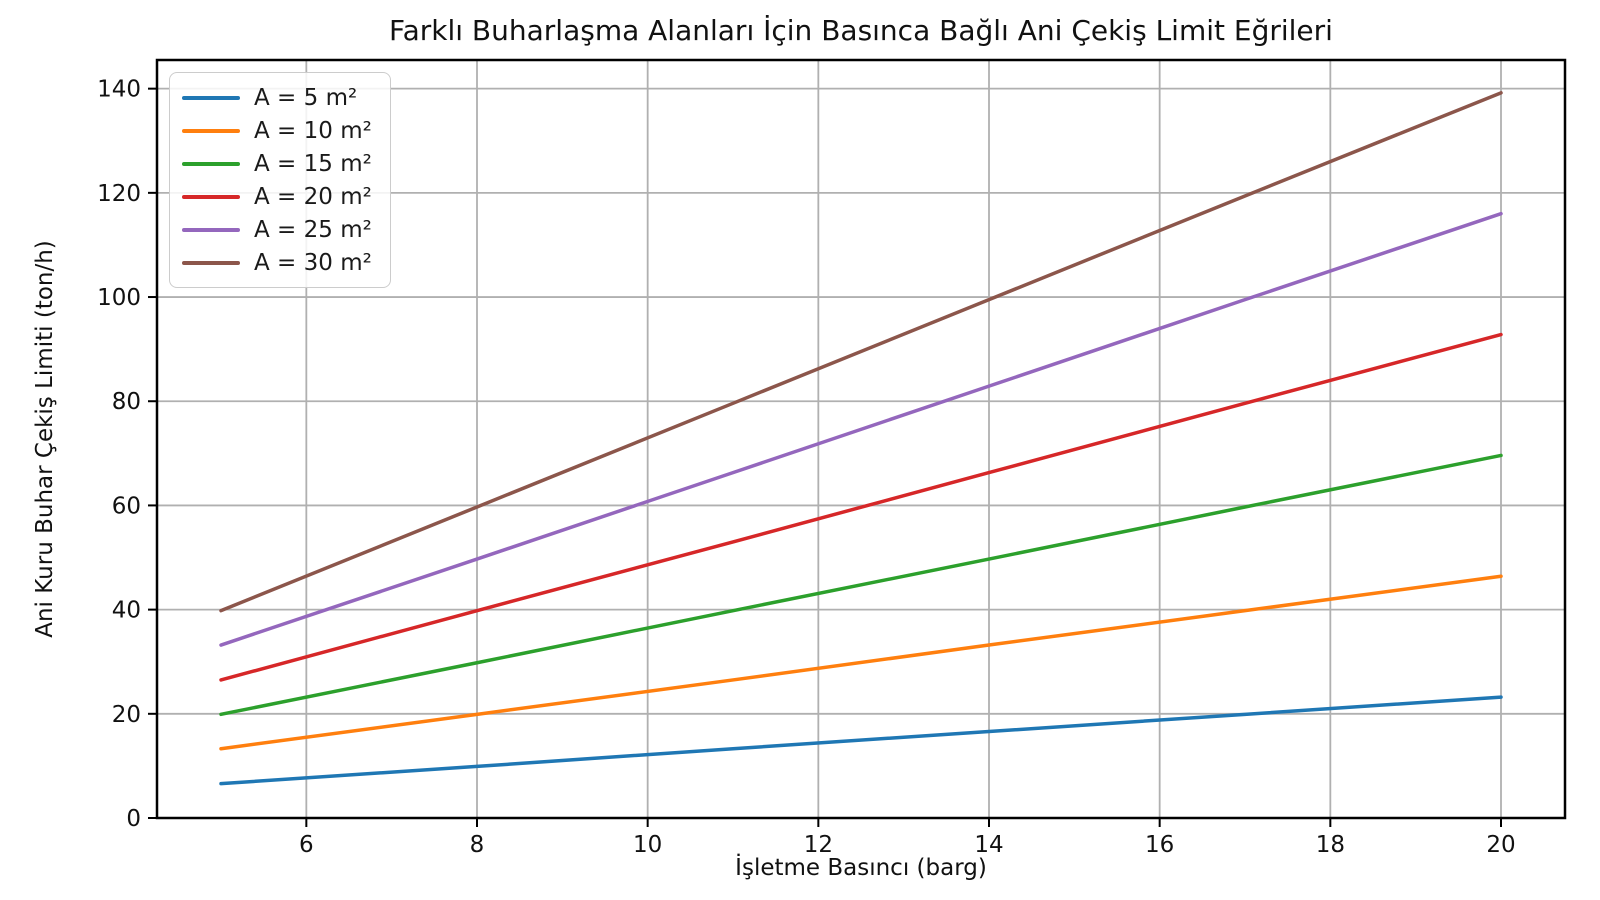 This screenshot has width=1600, height=900. What do you see at coordinates (313, 262) in the screenshot?
I see `legend-label: A = 30 m²` at bounding box center [313, 262].